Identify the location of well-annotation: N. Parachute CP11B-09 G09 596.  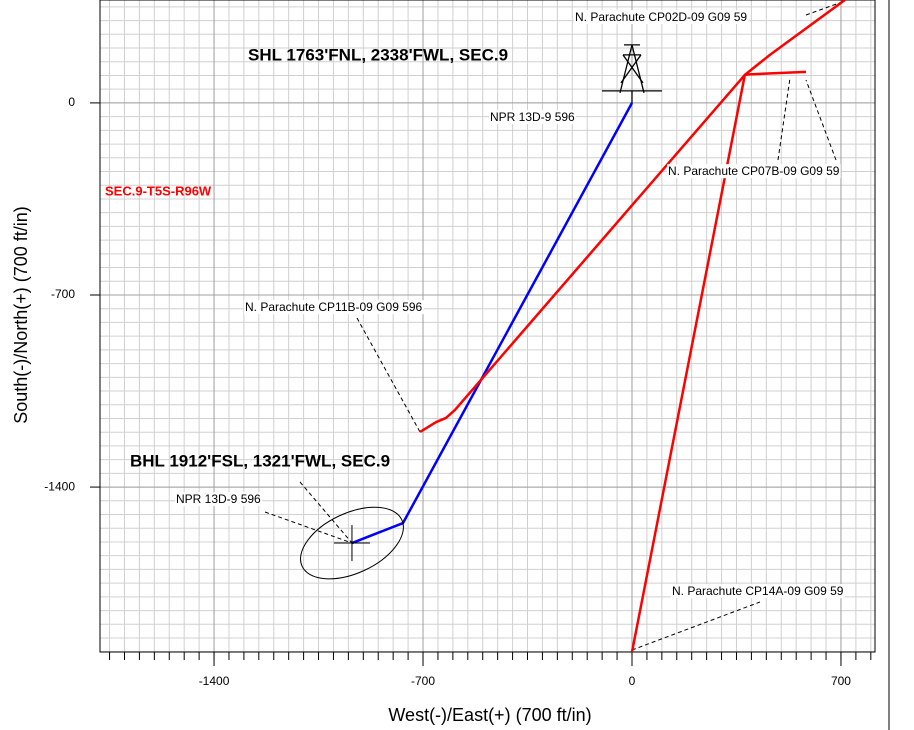
(334, 307).